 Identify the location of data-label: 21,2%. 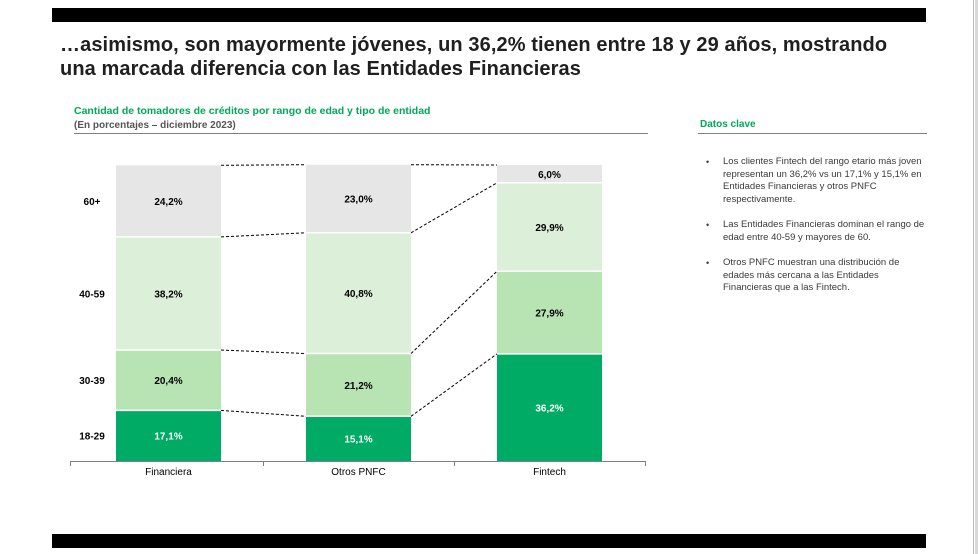
(358, 386).